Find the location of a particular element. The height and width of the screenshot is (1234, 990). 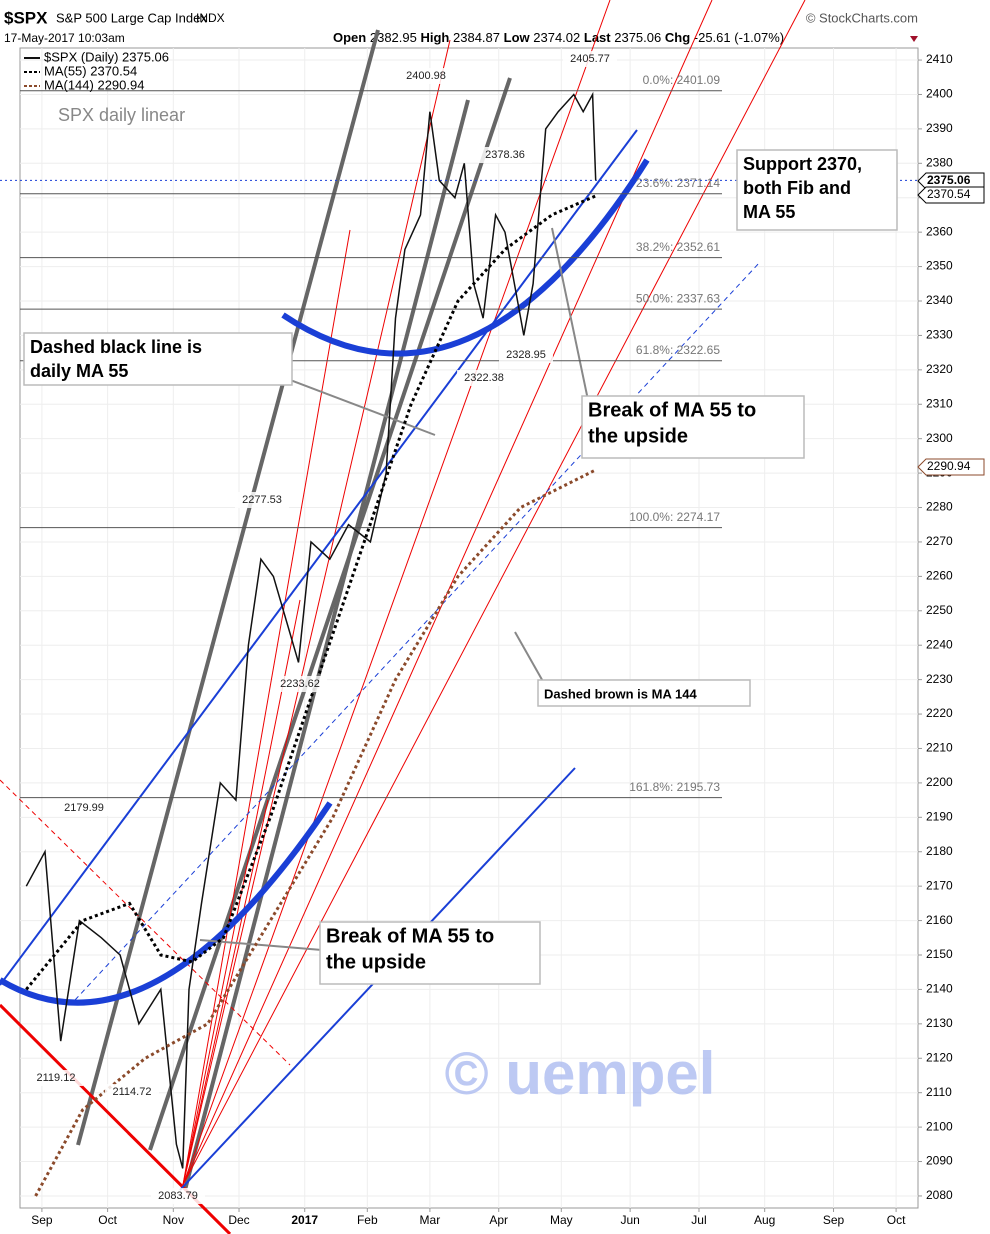

quote-label: Low is located at coordinates (517, 37).